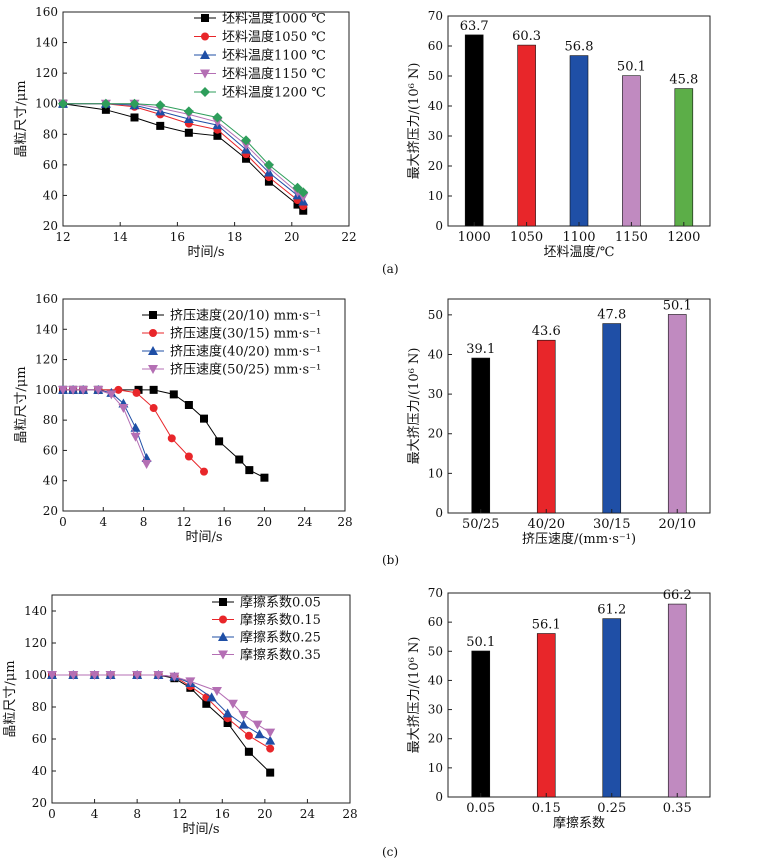 This screenshot has height=866, width=764. What do you see at coordinates (435, 473) in the screenshot?
I see `y-tick-label: 10` at bounding box center [435, 473].